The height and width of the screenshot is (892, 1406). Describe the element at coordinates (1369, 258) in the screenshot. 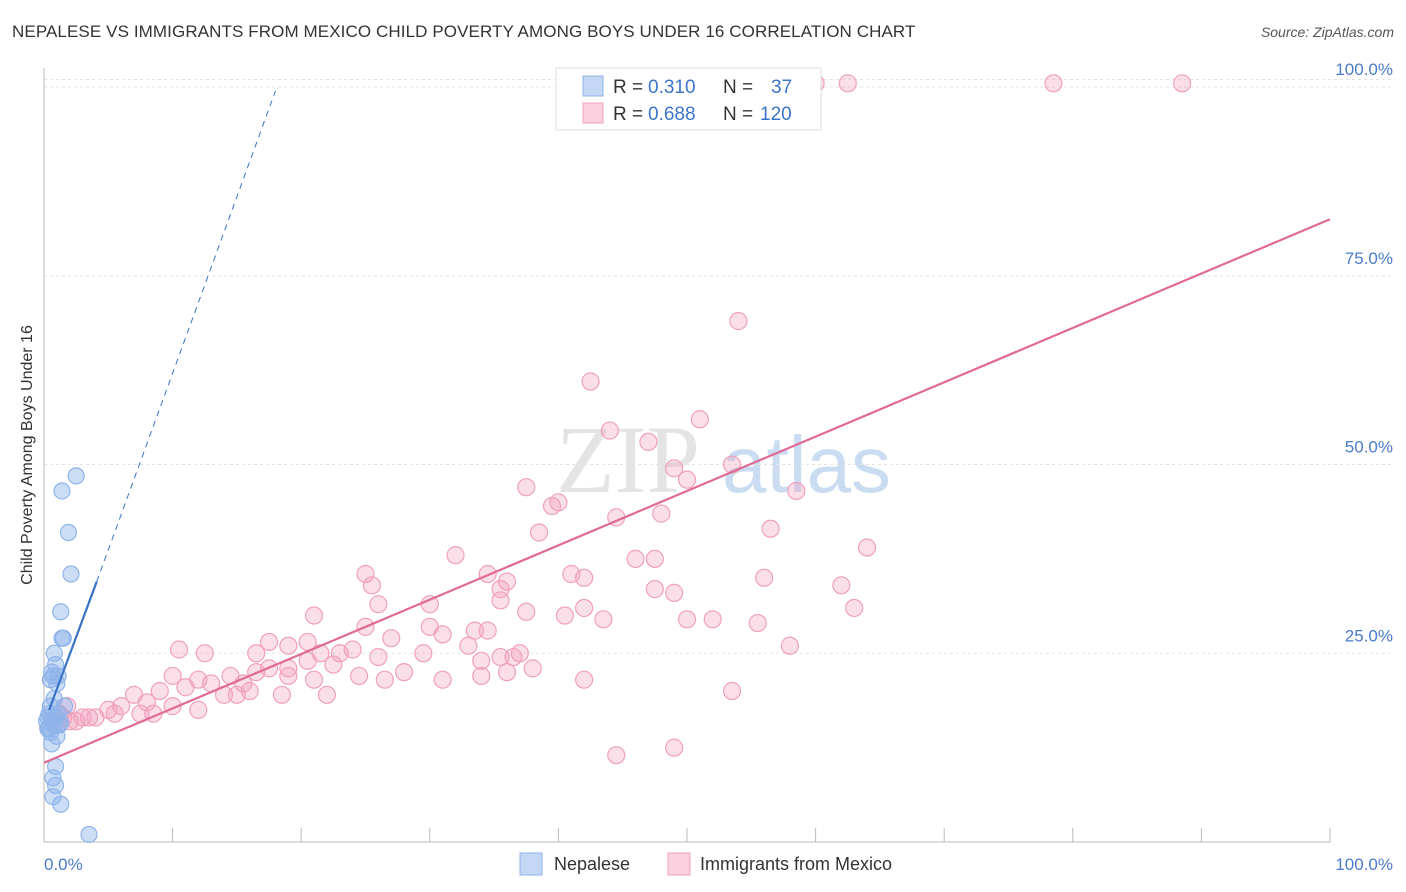

I see `y-tick-label: 75.0%` at that location.